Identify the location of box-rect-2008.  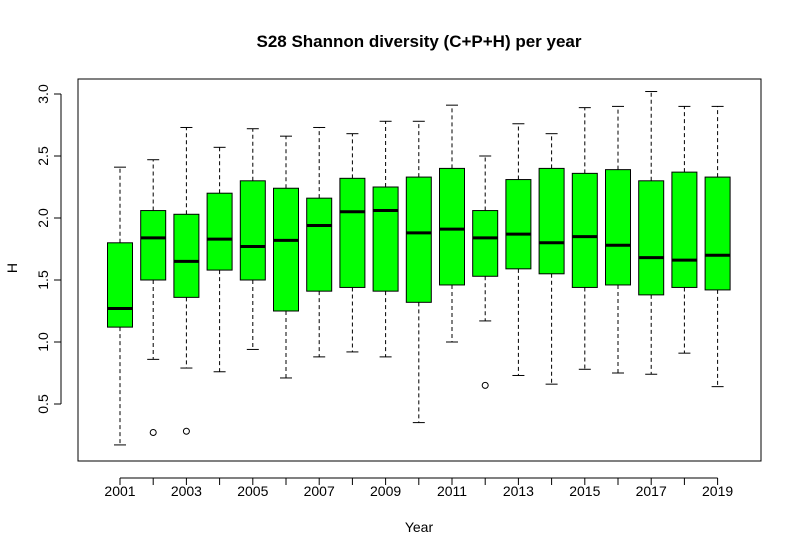
(352, 232).